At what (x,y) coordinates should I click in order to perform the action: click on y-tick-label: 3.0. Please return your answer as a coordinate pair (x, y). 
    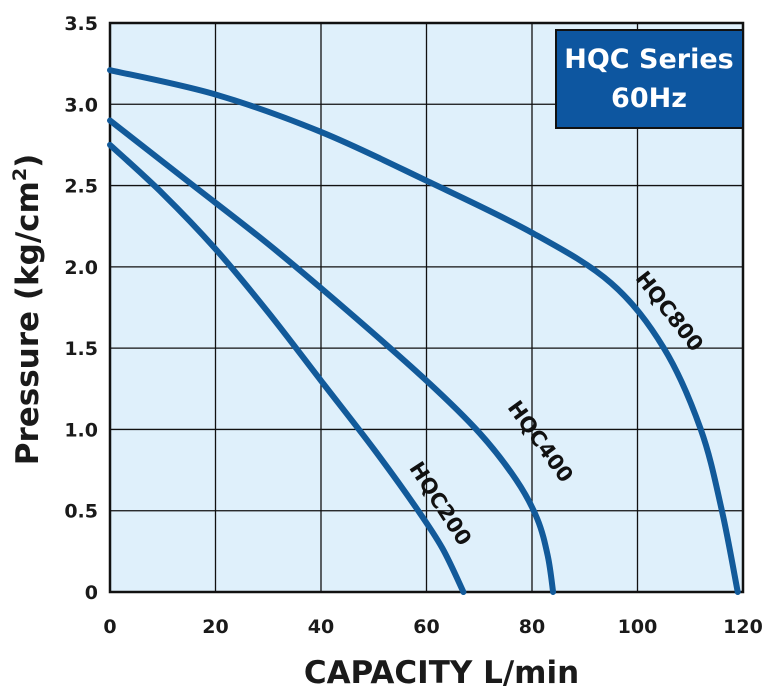
    Looking at the image, I should click on (81, 105).